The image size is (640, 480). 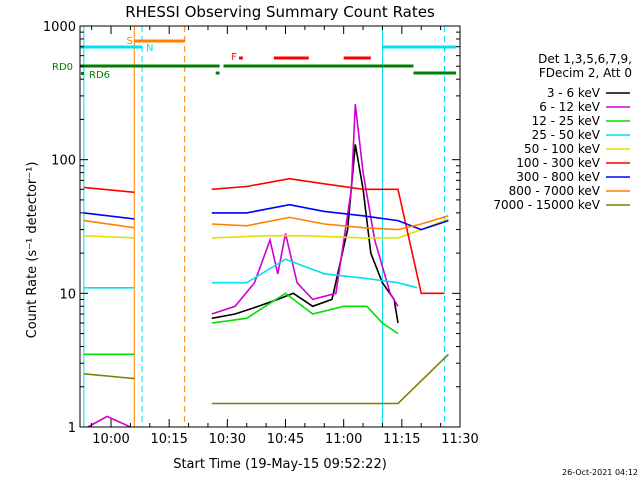 I want to click on y-tick-label: 1, so click(x=72, y=428).